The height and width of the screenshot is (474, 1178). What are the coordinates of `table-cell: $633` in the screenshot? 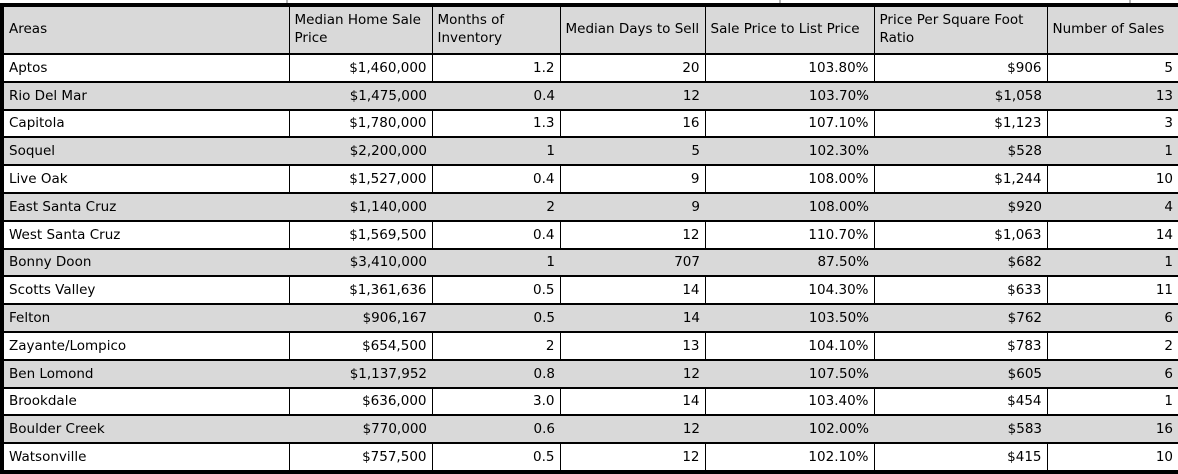 It's located at (961, 291).